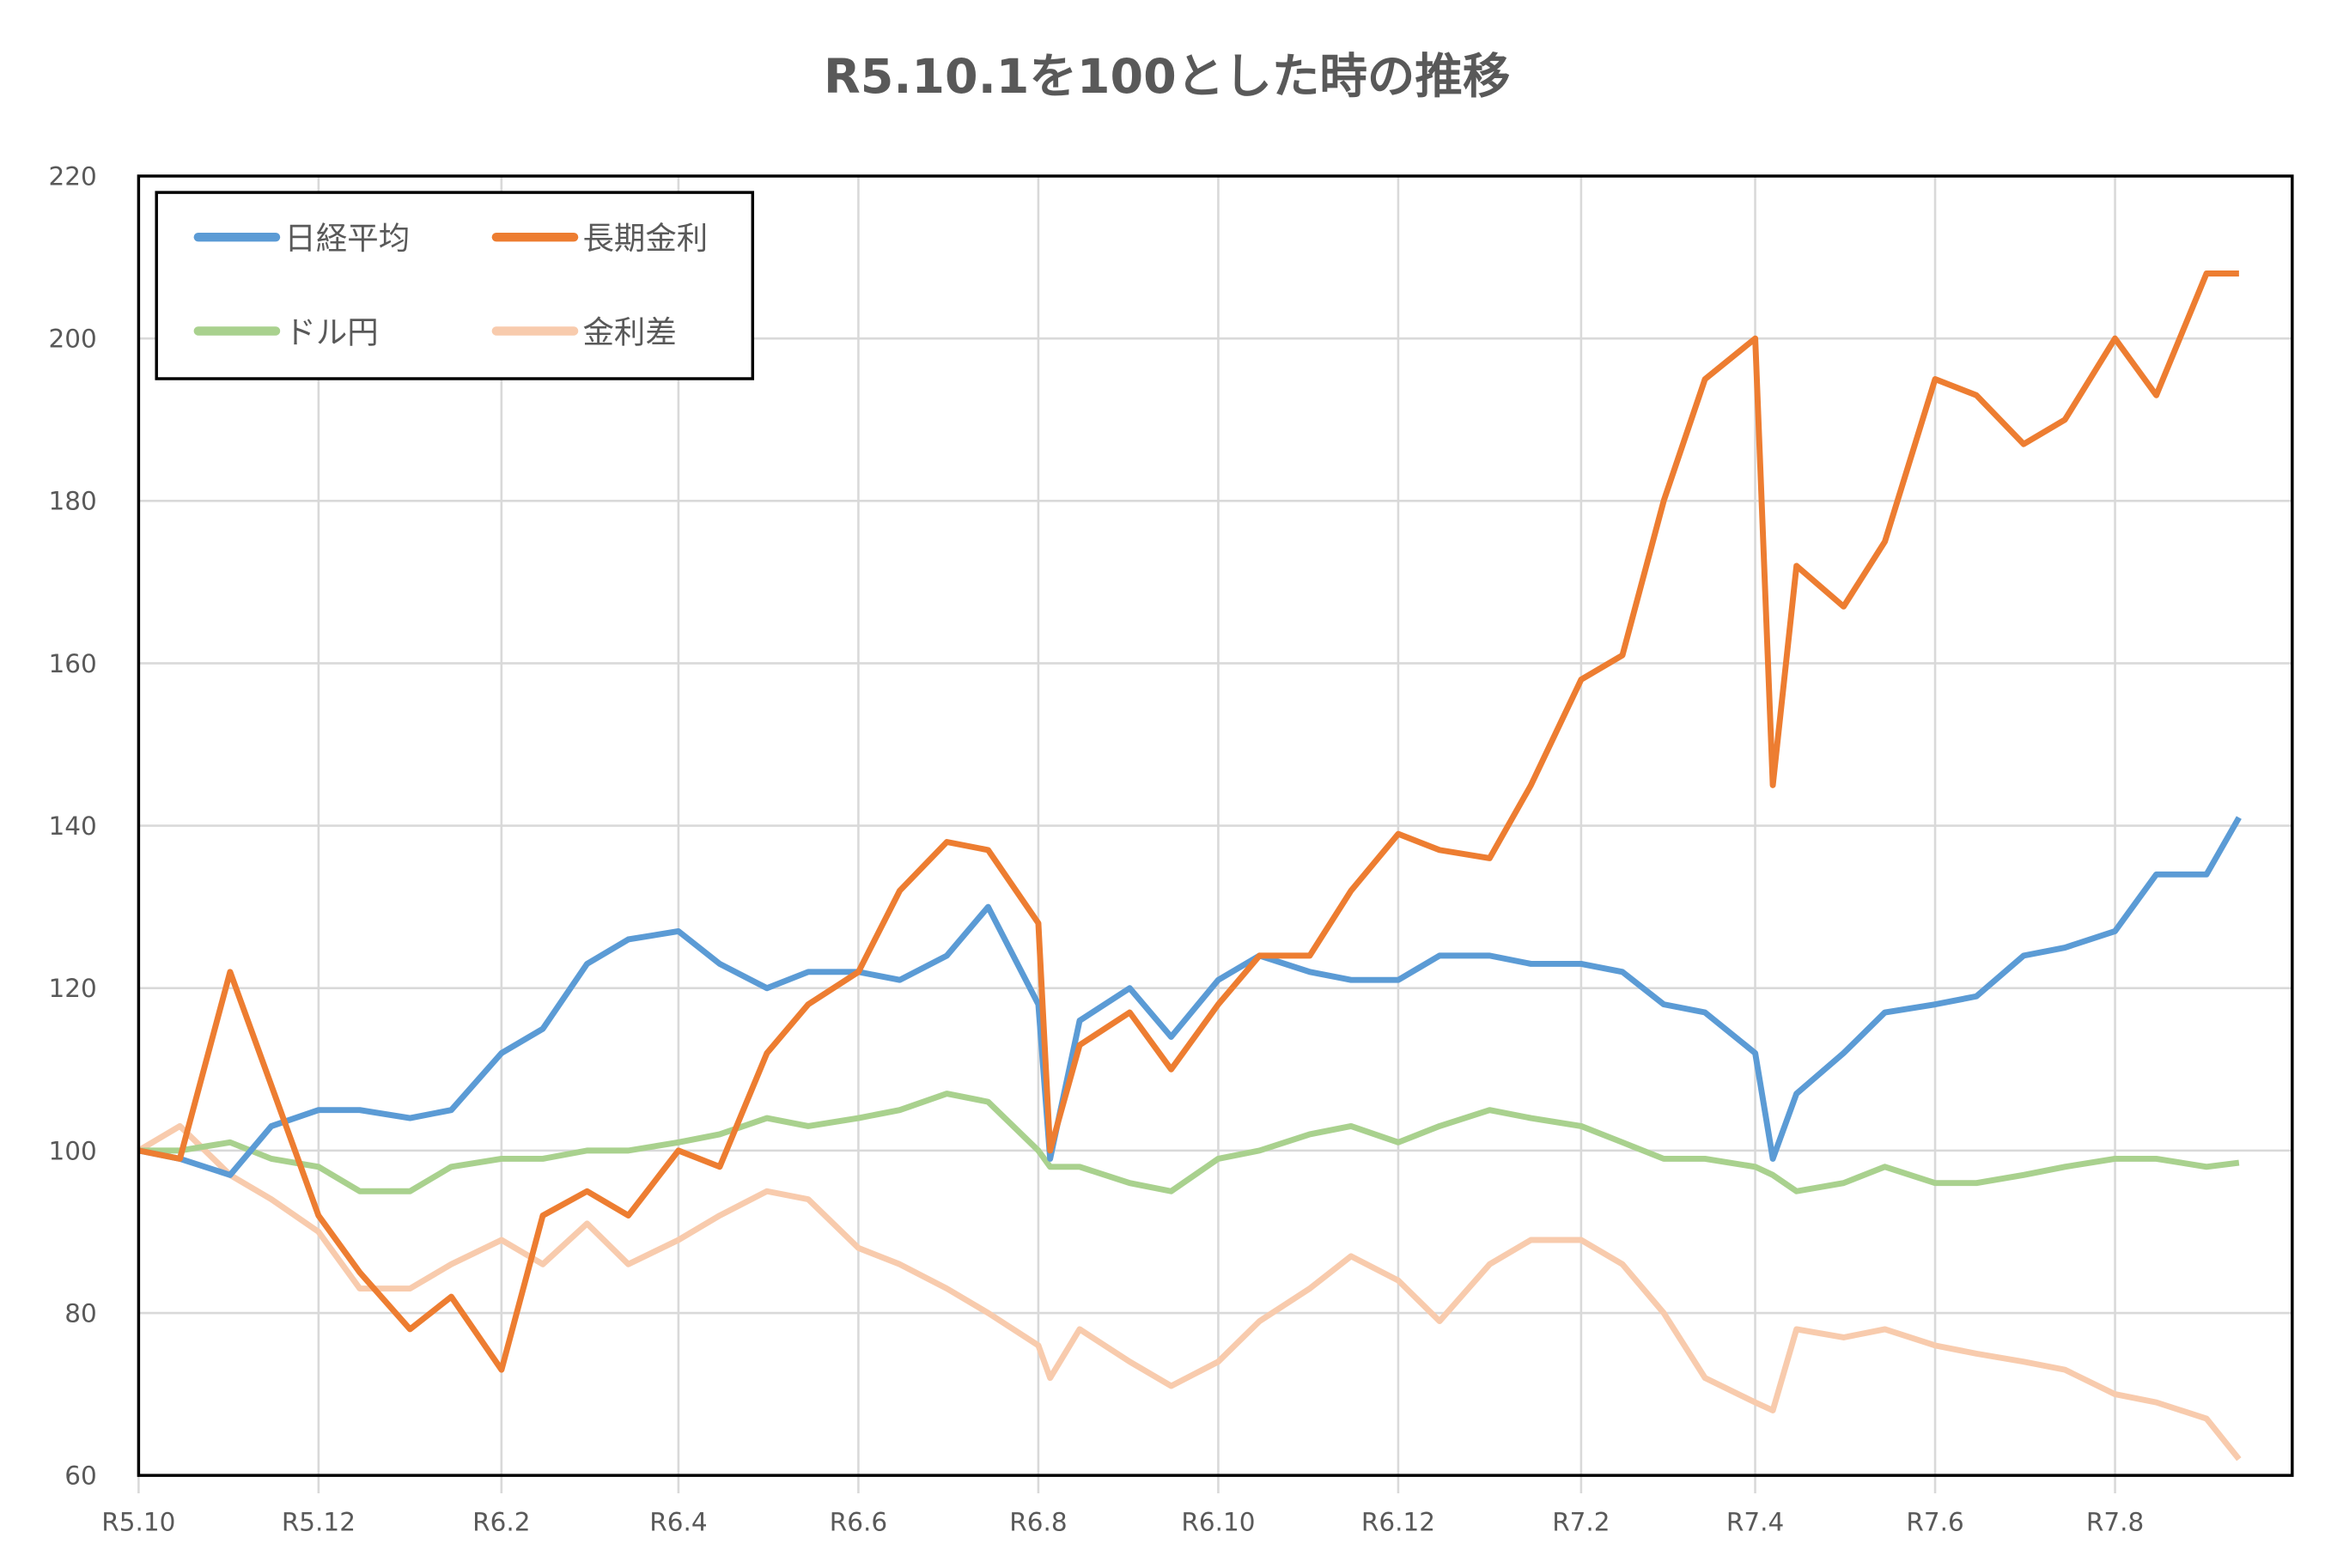 This screenshot has width=2325, height=1568. Describe the element at coordinates (80, 1313) in the screenshot. I see `y-tick-label: 80` at that location.